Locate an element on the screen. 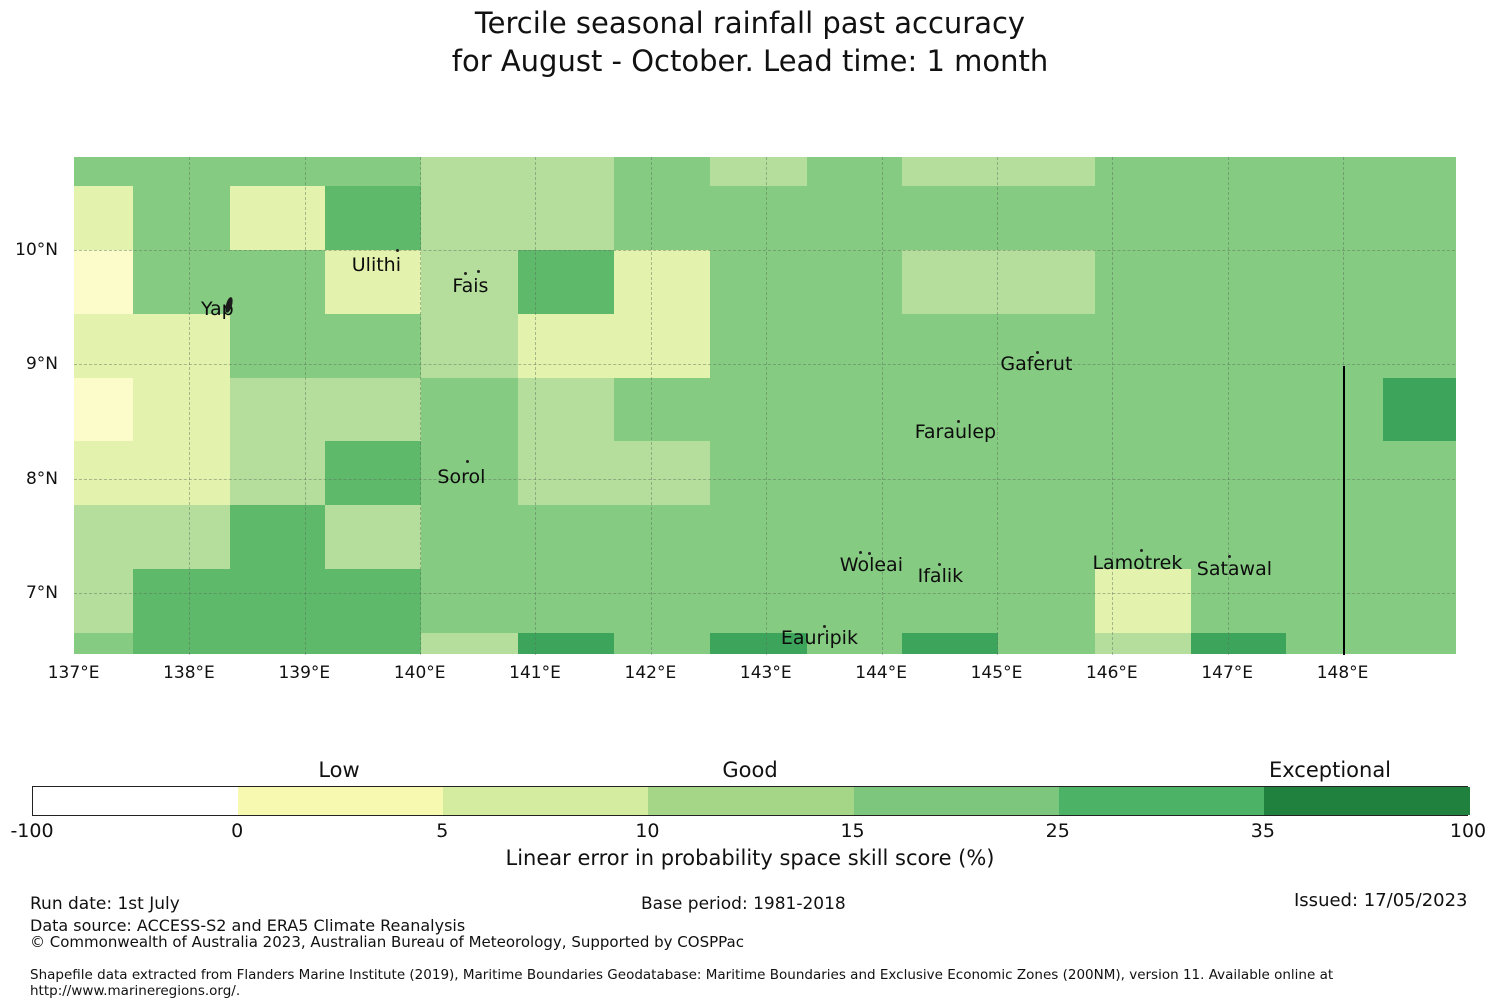 The height and width of the screenshot is (999, 1500). island-marker-faraulep is located at coordinates (959, 421).